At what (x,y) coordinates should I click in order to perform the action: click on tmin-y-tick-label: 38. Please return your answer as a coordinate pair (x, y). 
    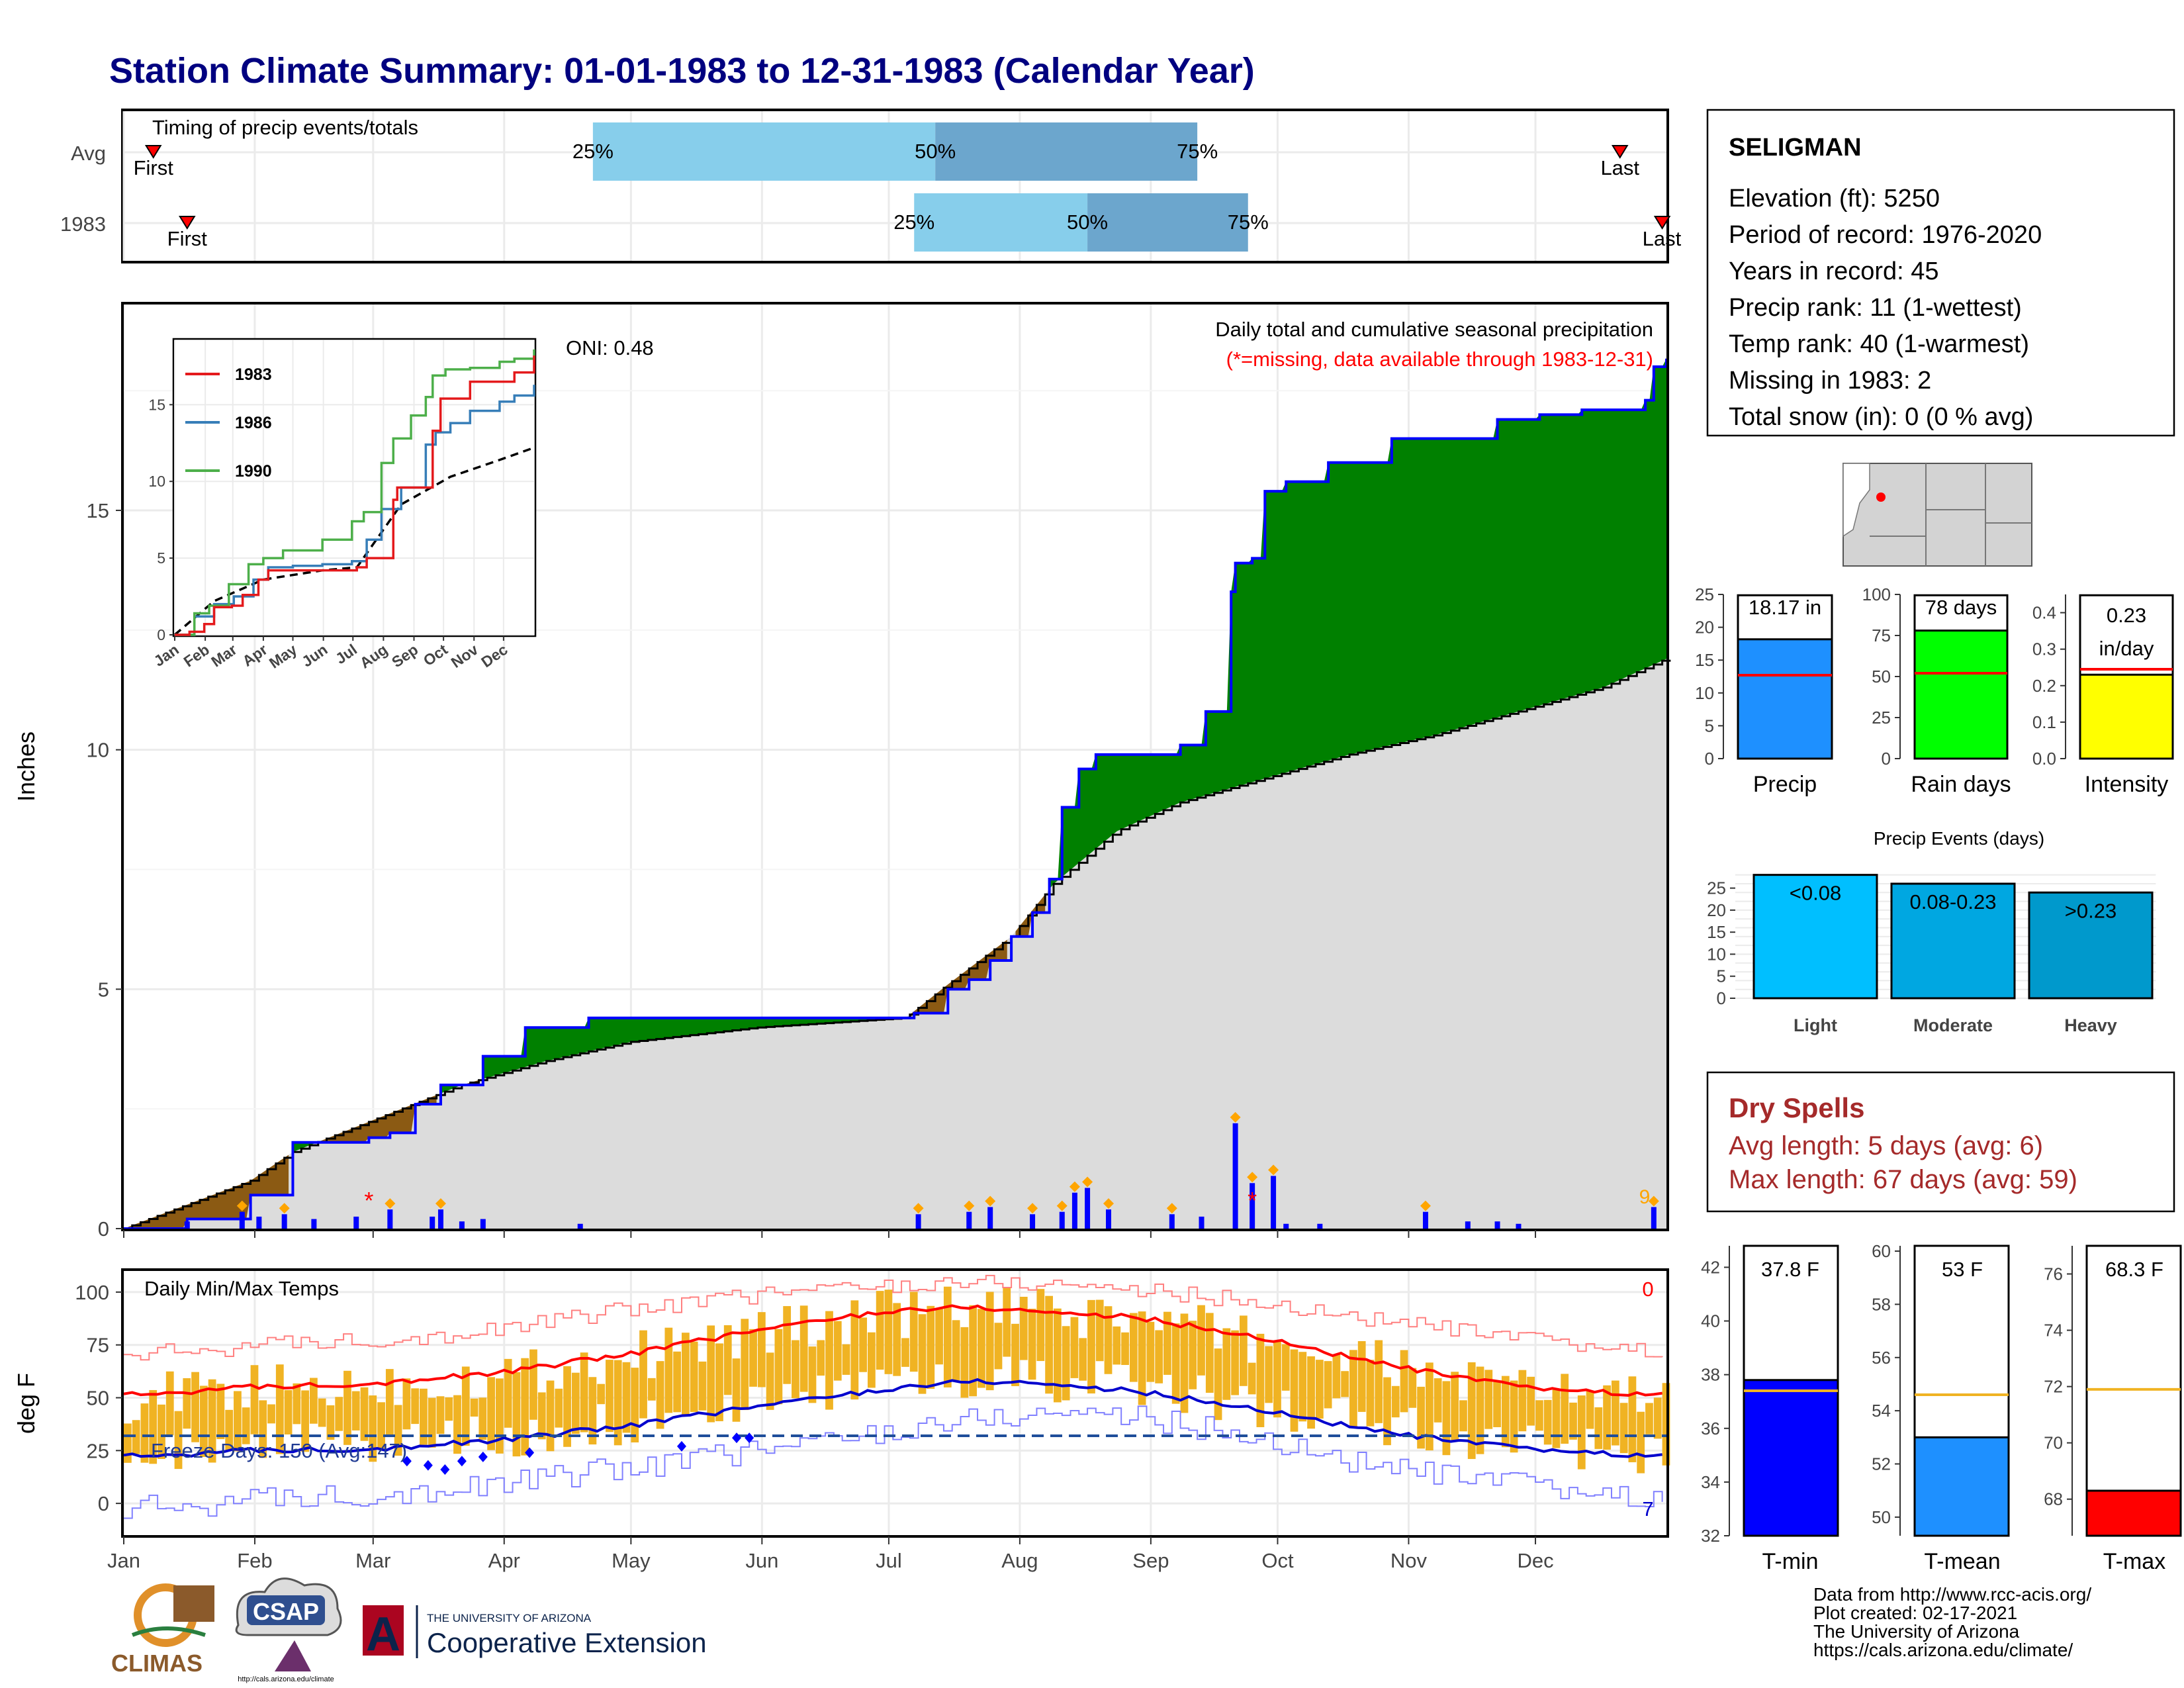
    Looking at the image, I should click on (1710, 1375).